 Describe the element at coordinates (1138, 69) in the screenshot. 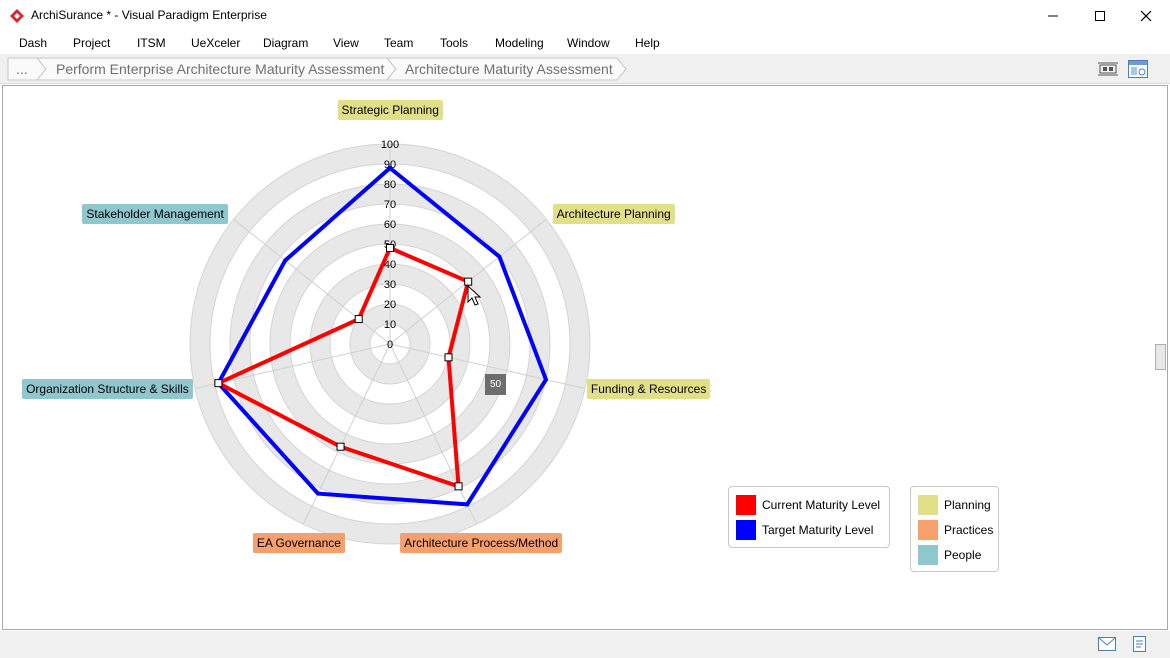

I see `diagram-navigator-icon` at that location.